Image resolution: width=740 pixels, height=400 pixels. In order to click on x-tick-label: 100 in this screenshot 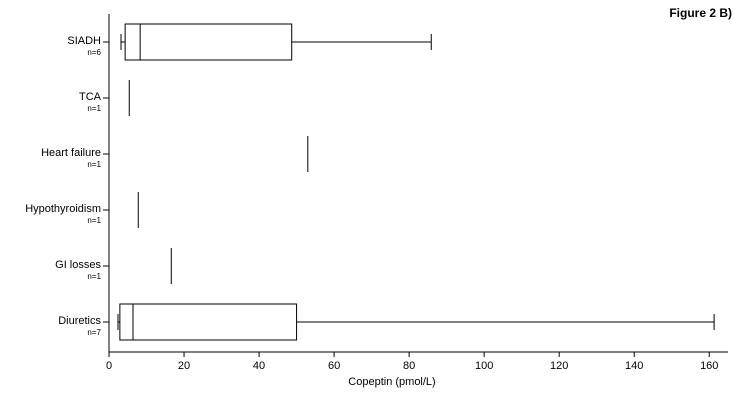, I will do `click(484, 366)`.